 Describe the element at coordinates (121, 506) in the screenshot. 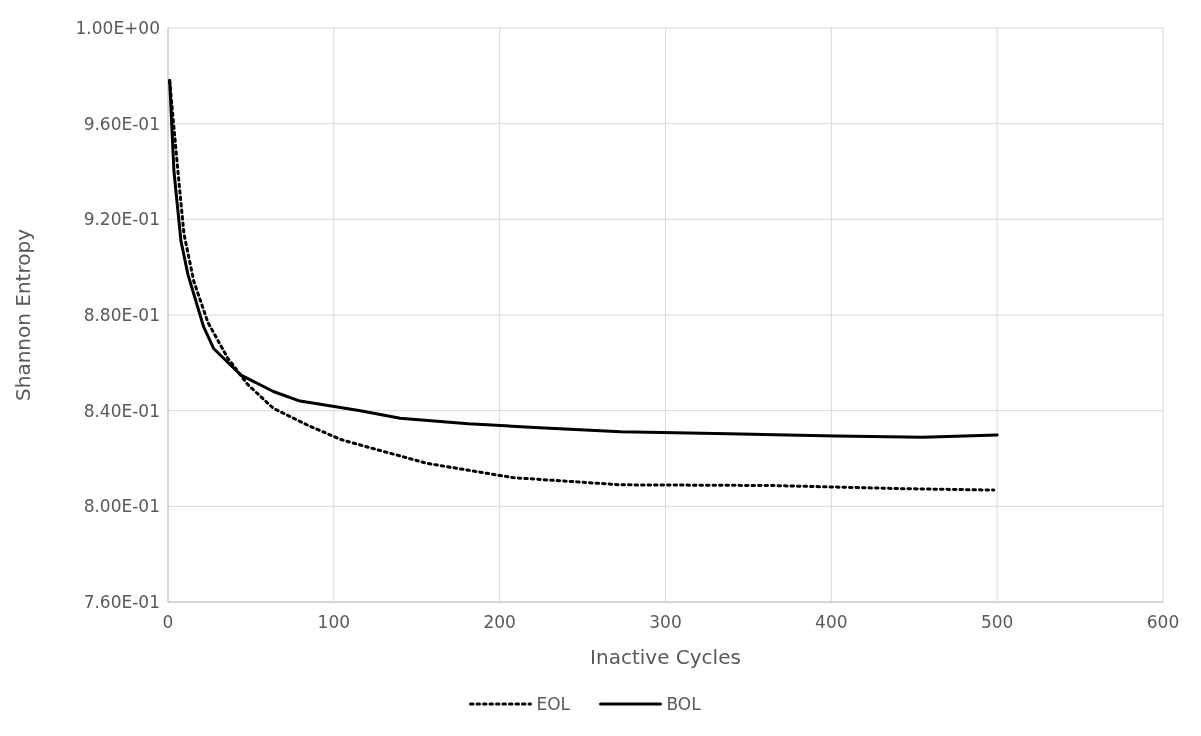

I see `y-tick-label: 8.00E-01` at that location.